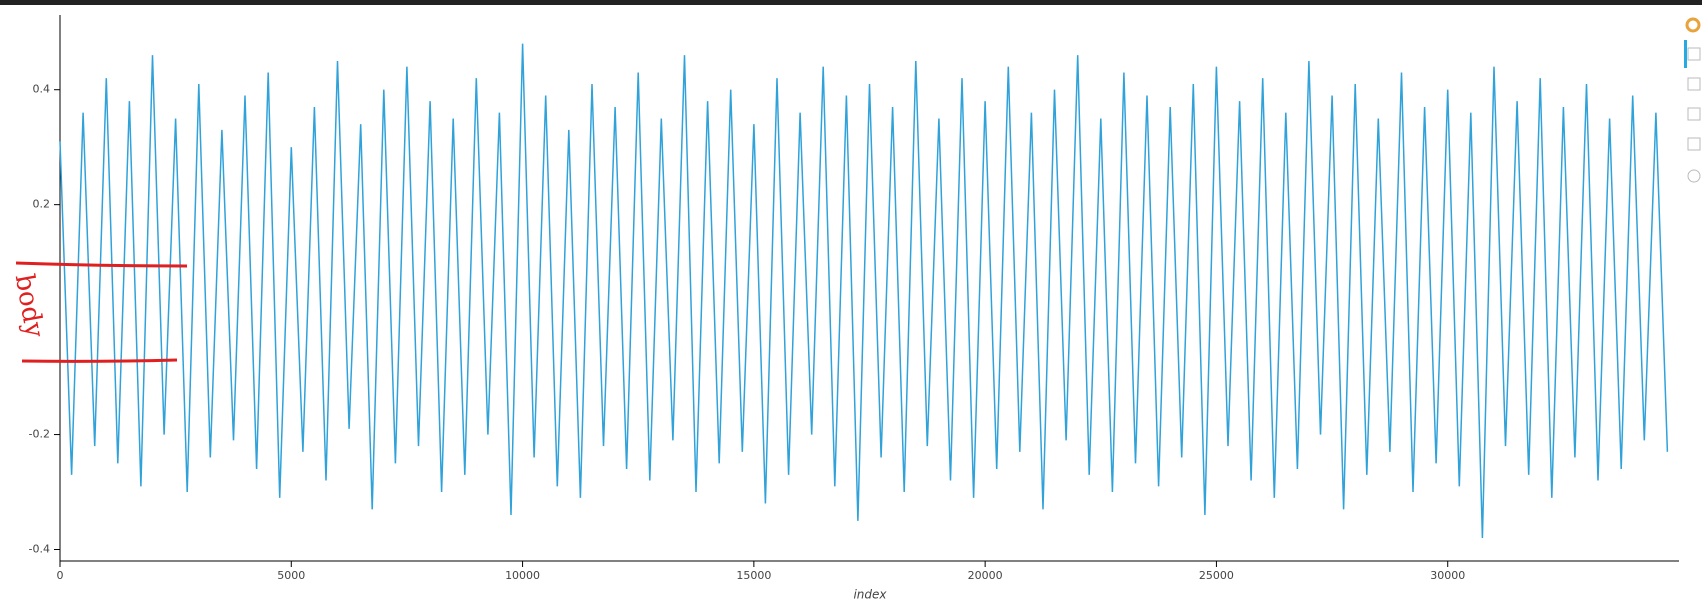  What do you see at coordinates (29, 306) in the screenshot?
I see `annotation-text: body` at bounding box center [29, 306].